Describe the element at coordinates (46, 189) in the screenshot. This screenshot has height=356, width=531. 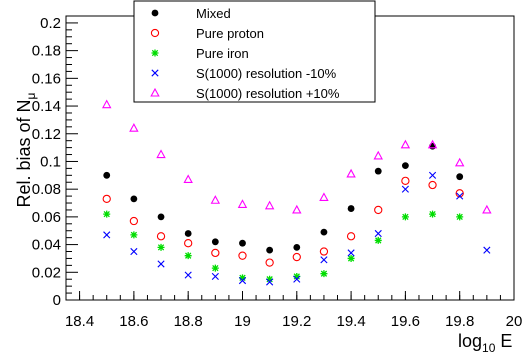
I see `y-tick-label: 0.08` at that location.